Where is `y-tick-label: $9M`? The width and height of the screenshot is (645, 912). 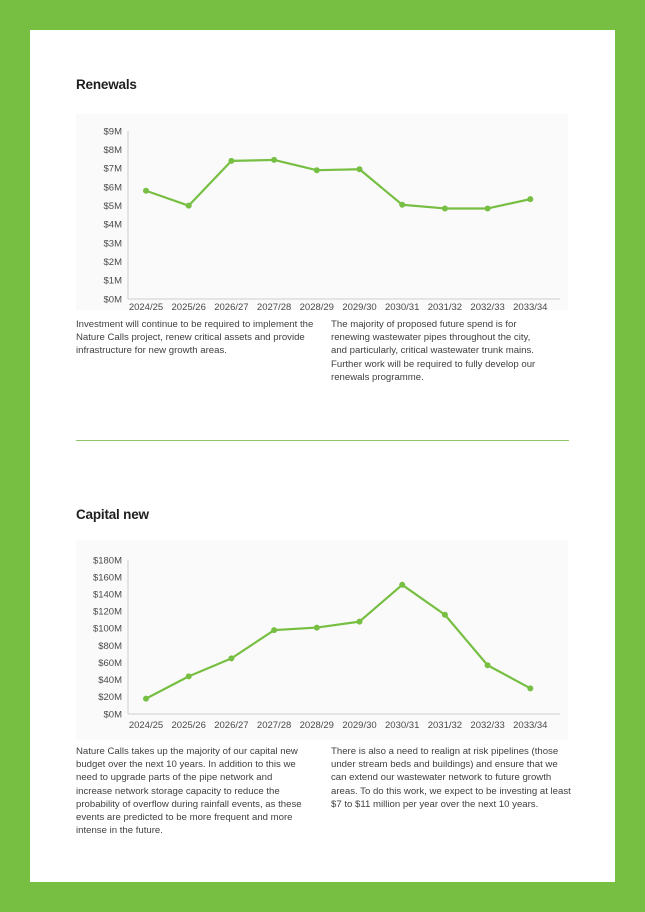 y-tick-label: $9M is located at coordinates (113, 131).